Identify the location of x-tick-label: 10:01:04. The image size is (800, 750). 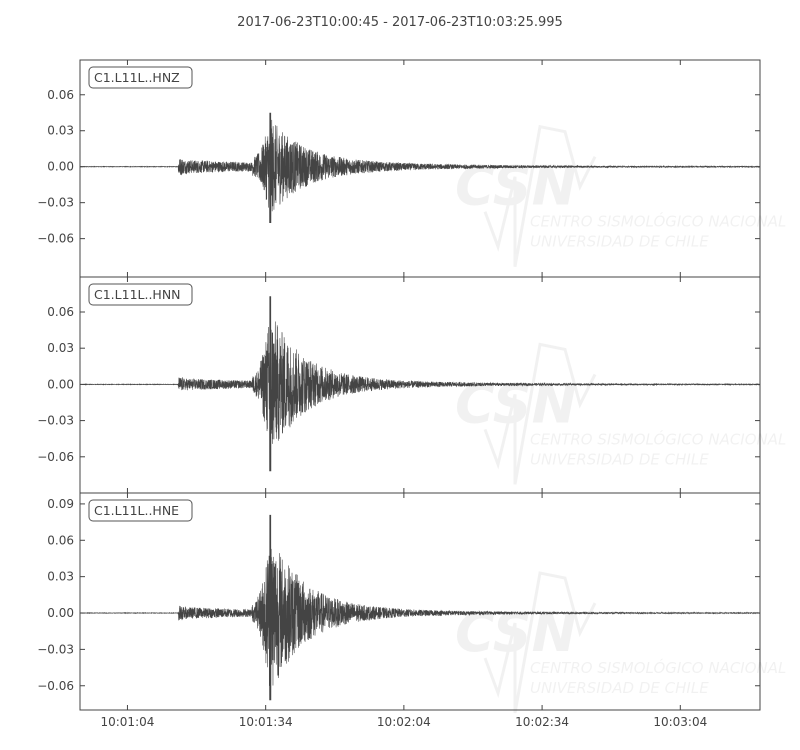
(127, 722).